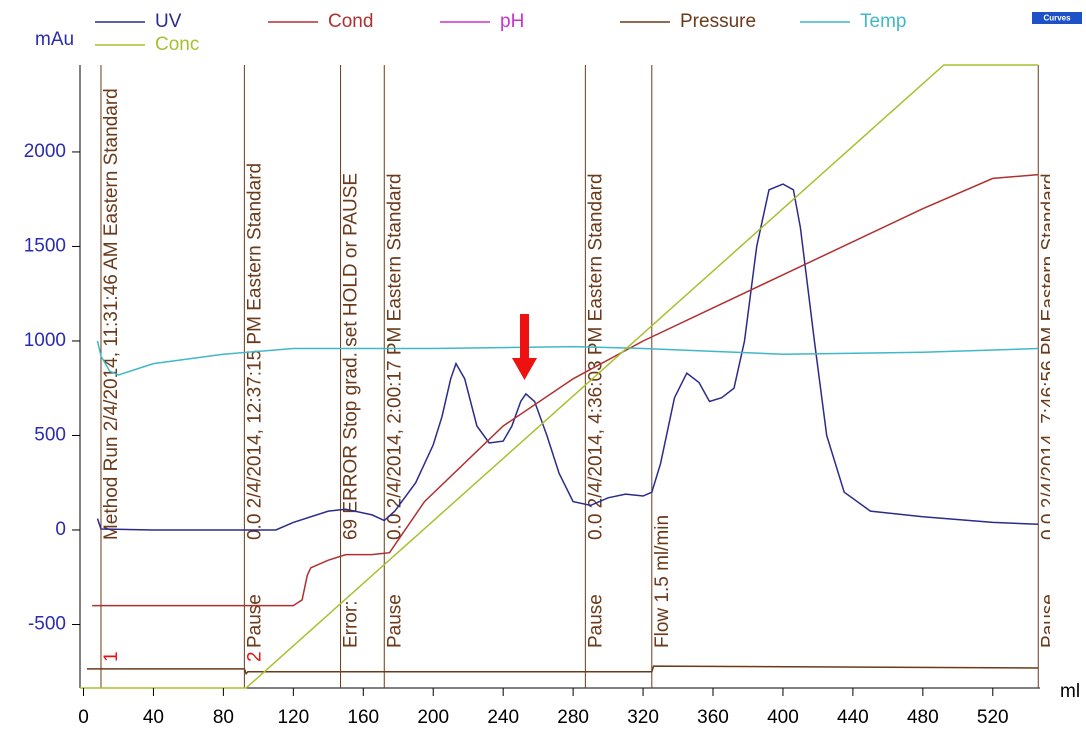 The height and width of the screenshot is (730, 1086). What do you see at coordinates (83, 717) in the screenshot?
I see `x-tick-label: 0` at bounding box center [83, 717].